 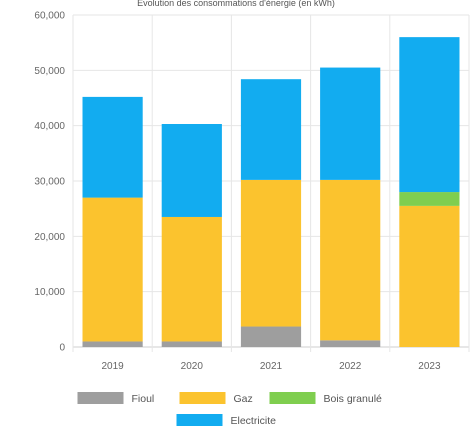 I want to click on y-tick-label: 10,000, so click(x=49, y=292).